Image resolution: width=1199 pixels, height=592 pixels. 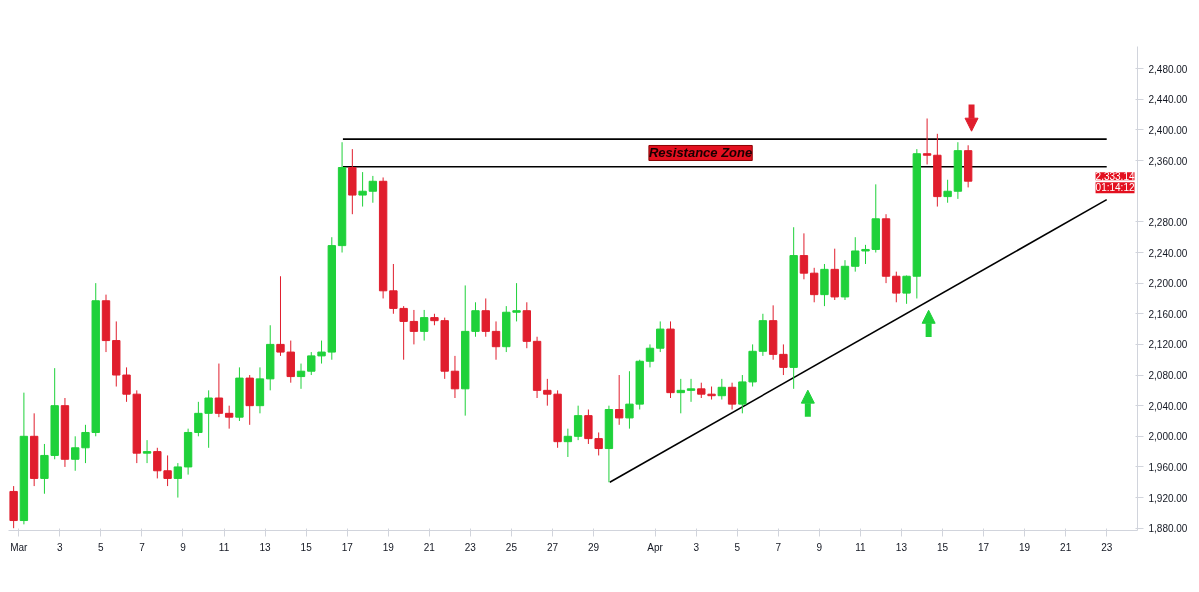 I want to click on y-tick-label: 1,960.00, so click(x=1168, y=467).